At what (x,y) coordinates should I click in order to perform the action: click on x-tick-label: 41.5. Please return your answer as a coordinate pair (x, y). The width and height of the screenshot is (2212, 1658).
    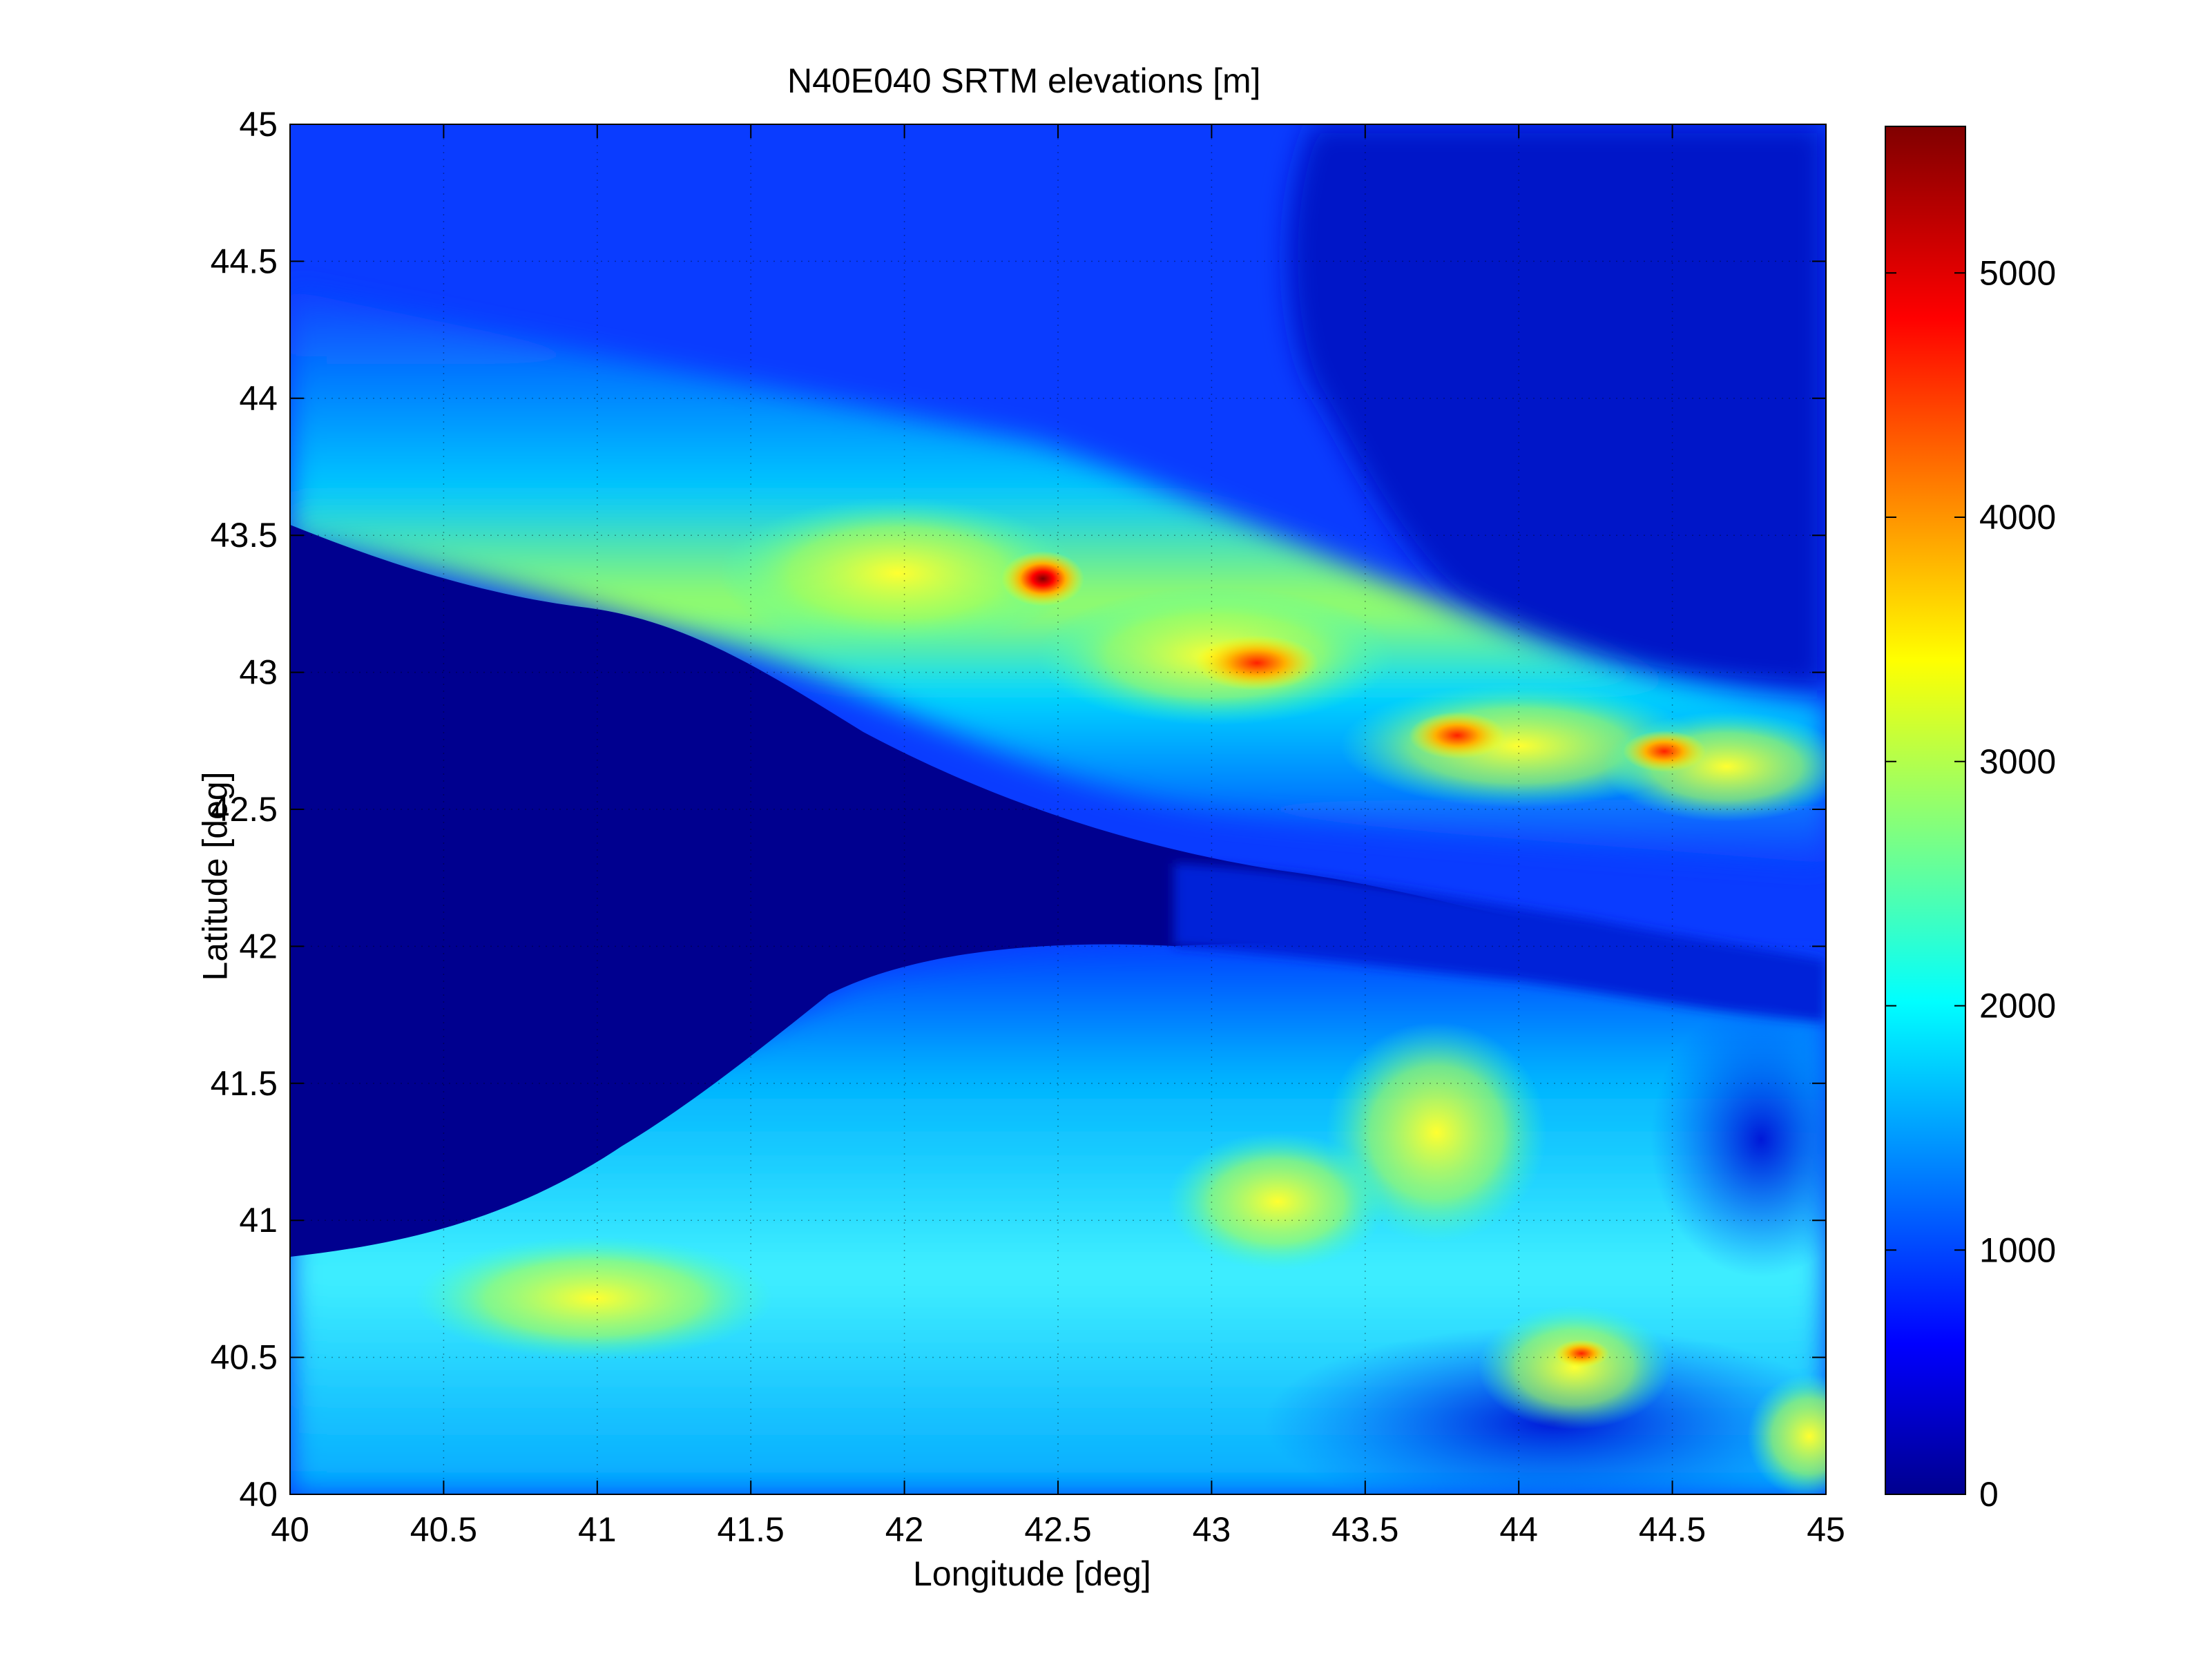
    Looking at the image, I should click on (751, 1529).